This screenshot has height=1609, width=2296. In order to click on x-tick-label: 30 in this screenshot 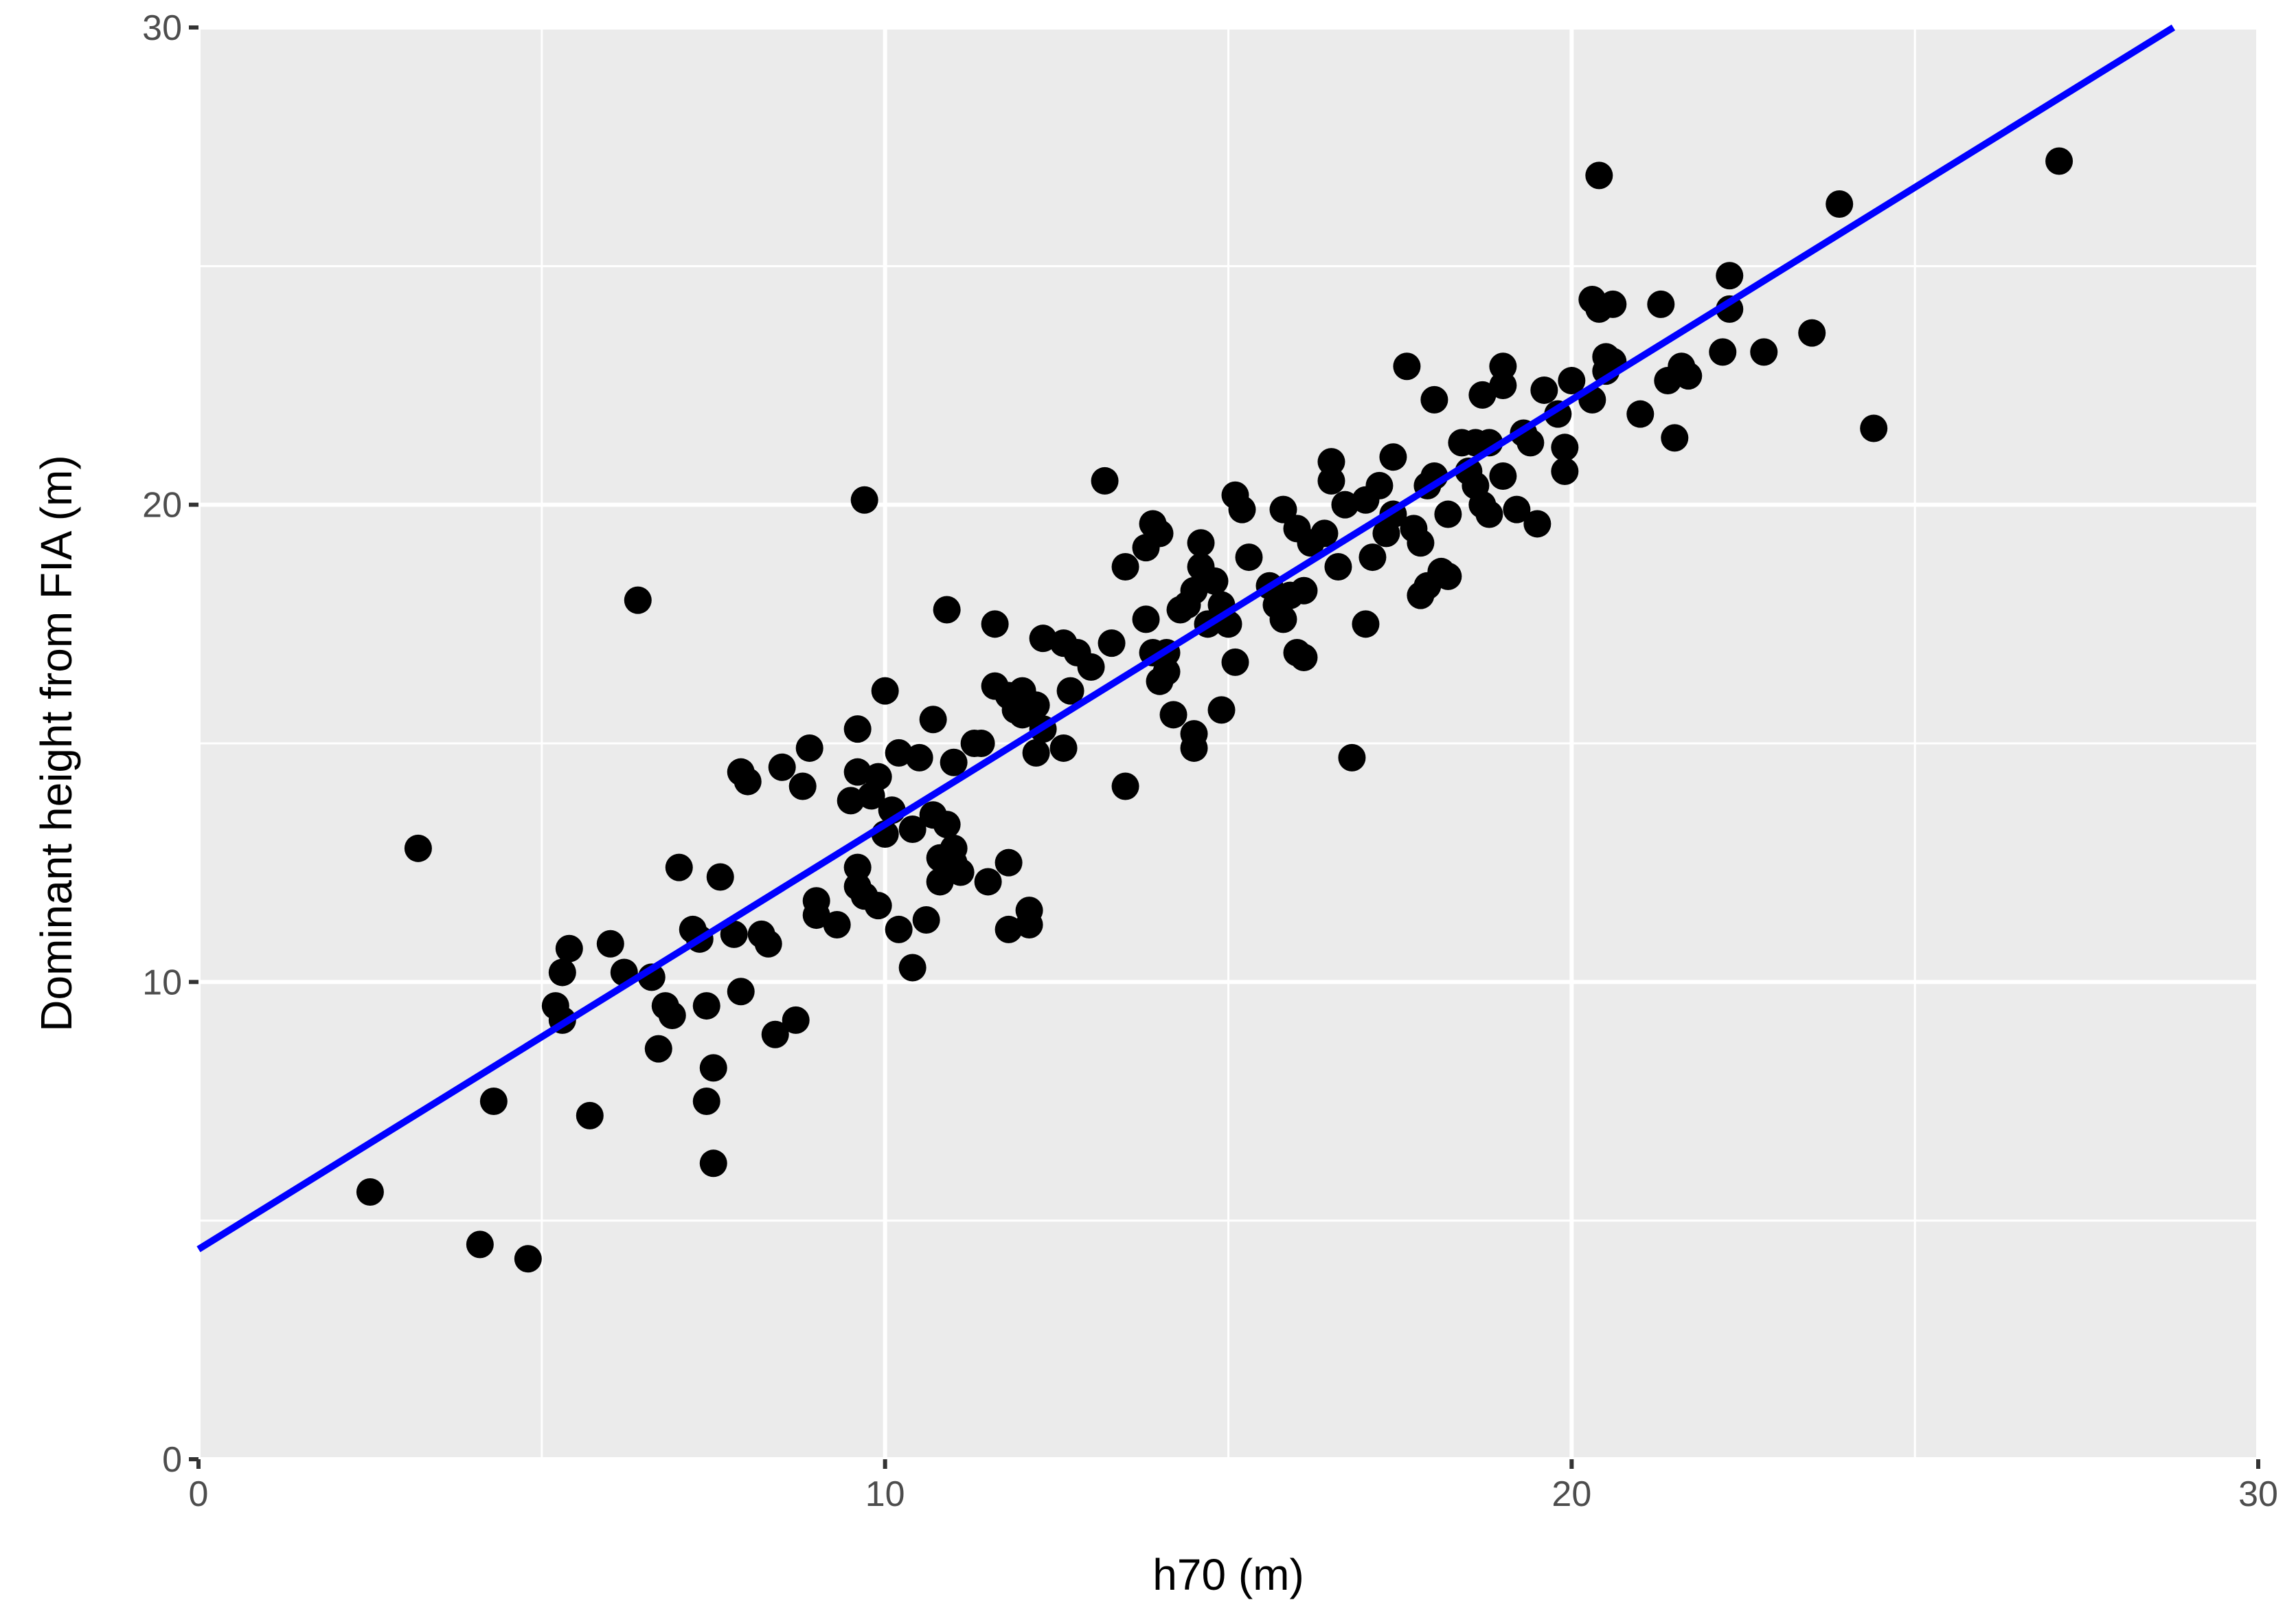, I will do `click(2258, 1494)`.